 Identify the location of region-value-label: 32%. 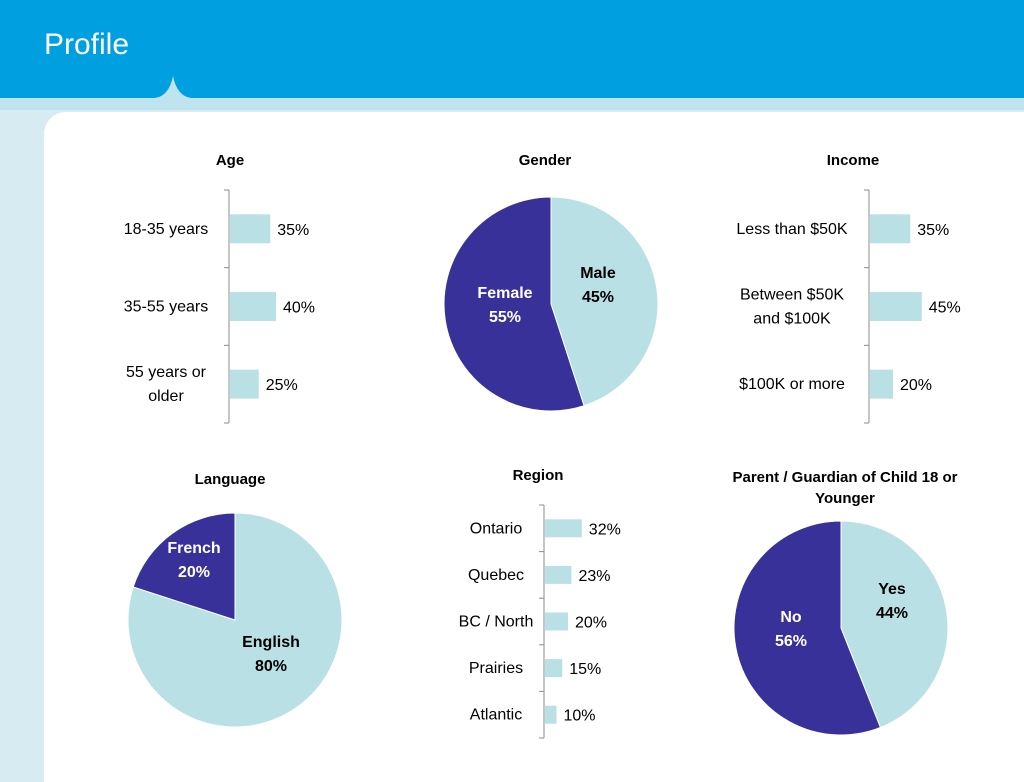
(605, 529).